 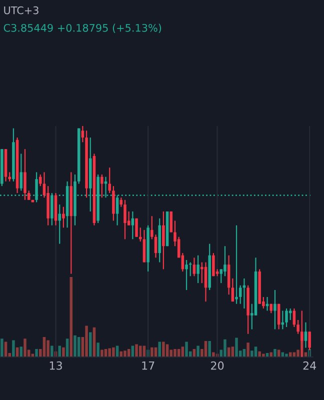 What do you see at coordinates (21, 10) in the screenshot?
I see `text: UTC+3` at bounding box center [21, 10].